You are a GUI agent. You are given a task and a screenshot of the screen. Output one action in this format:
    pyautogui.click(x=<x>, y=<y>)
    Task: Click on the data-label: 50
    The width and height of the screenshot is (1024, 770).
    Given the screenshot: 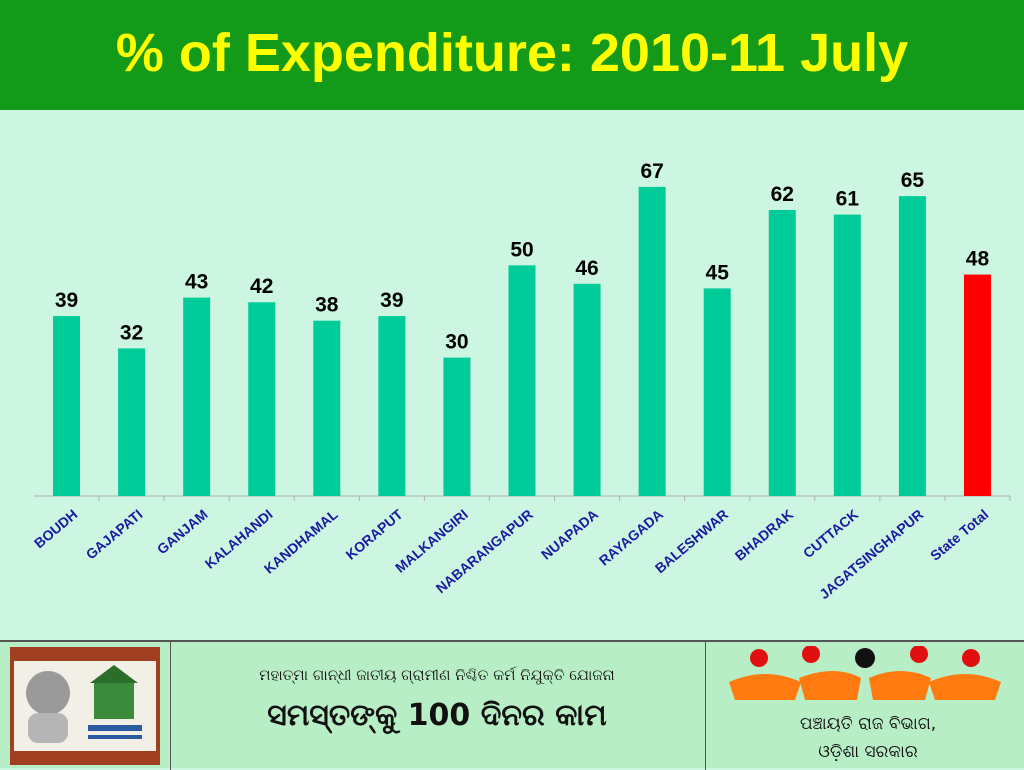 What is the action you would take?
    pyautogui.click(x=521, y=249)
    